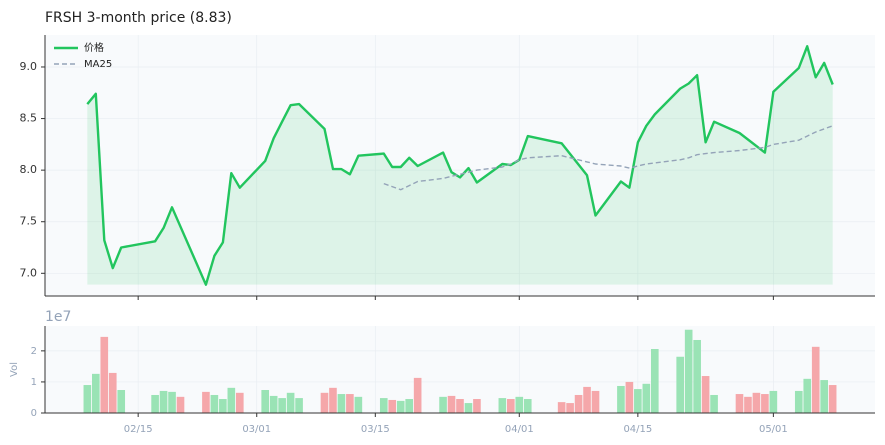  I want to click on x-tick-label: 04/01, so click(519, 429).